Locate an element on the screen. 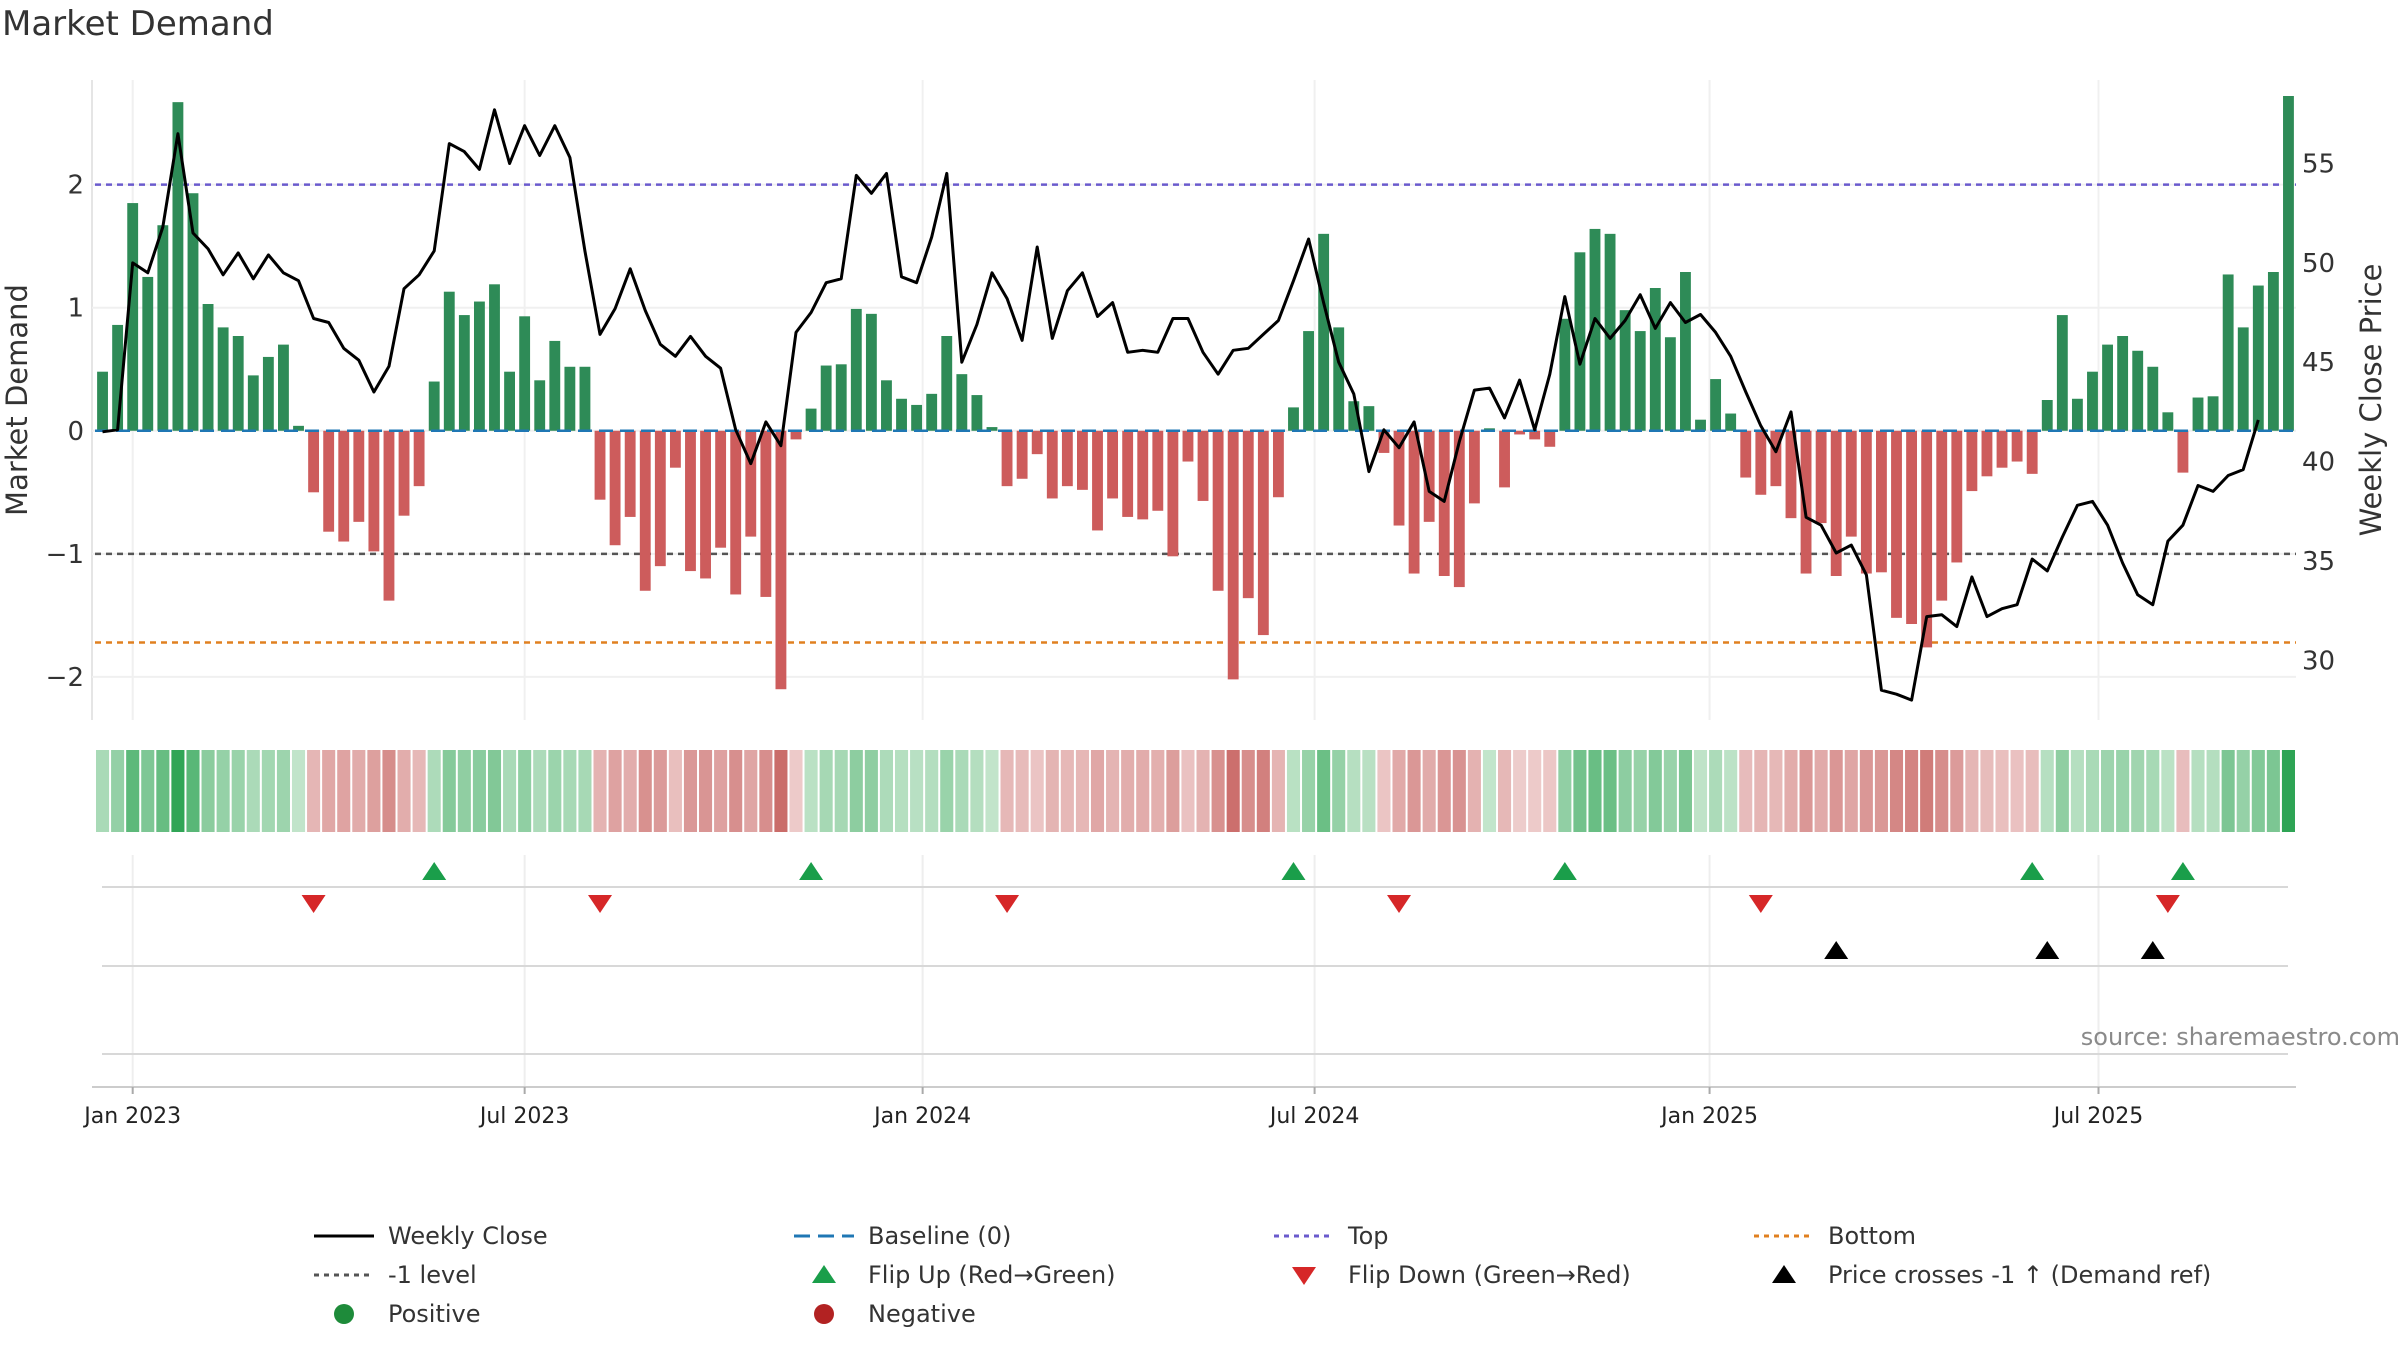  dot-icon is located at coordinates (824, 1314).